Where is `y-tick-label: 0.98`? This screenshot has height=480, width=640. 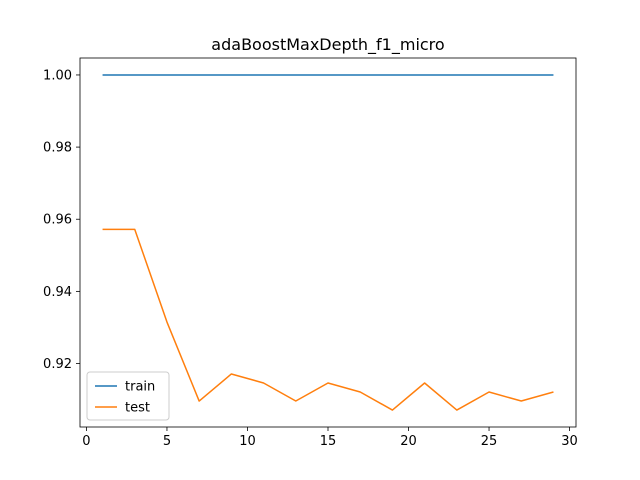
y-tick-label: 0.98 is located at coordinates (57, 148).